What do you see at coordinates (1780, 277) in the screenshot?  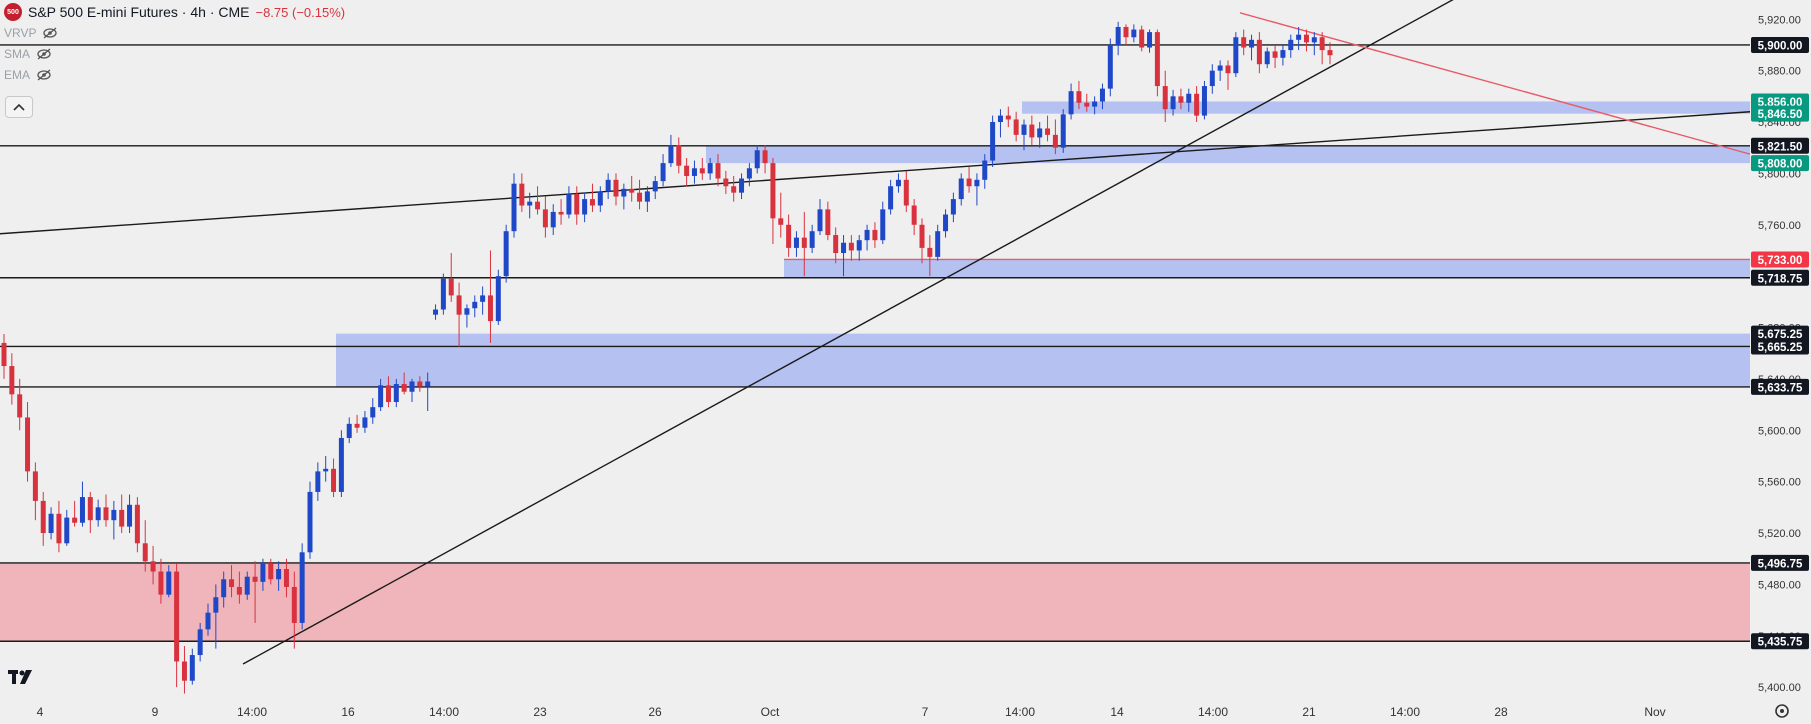 I see `price-label: 5,718.75` at bounding box center [1780, 277].